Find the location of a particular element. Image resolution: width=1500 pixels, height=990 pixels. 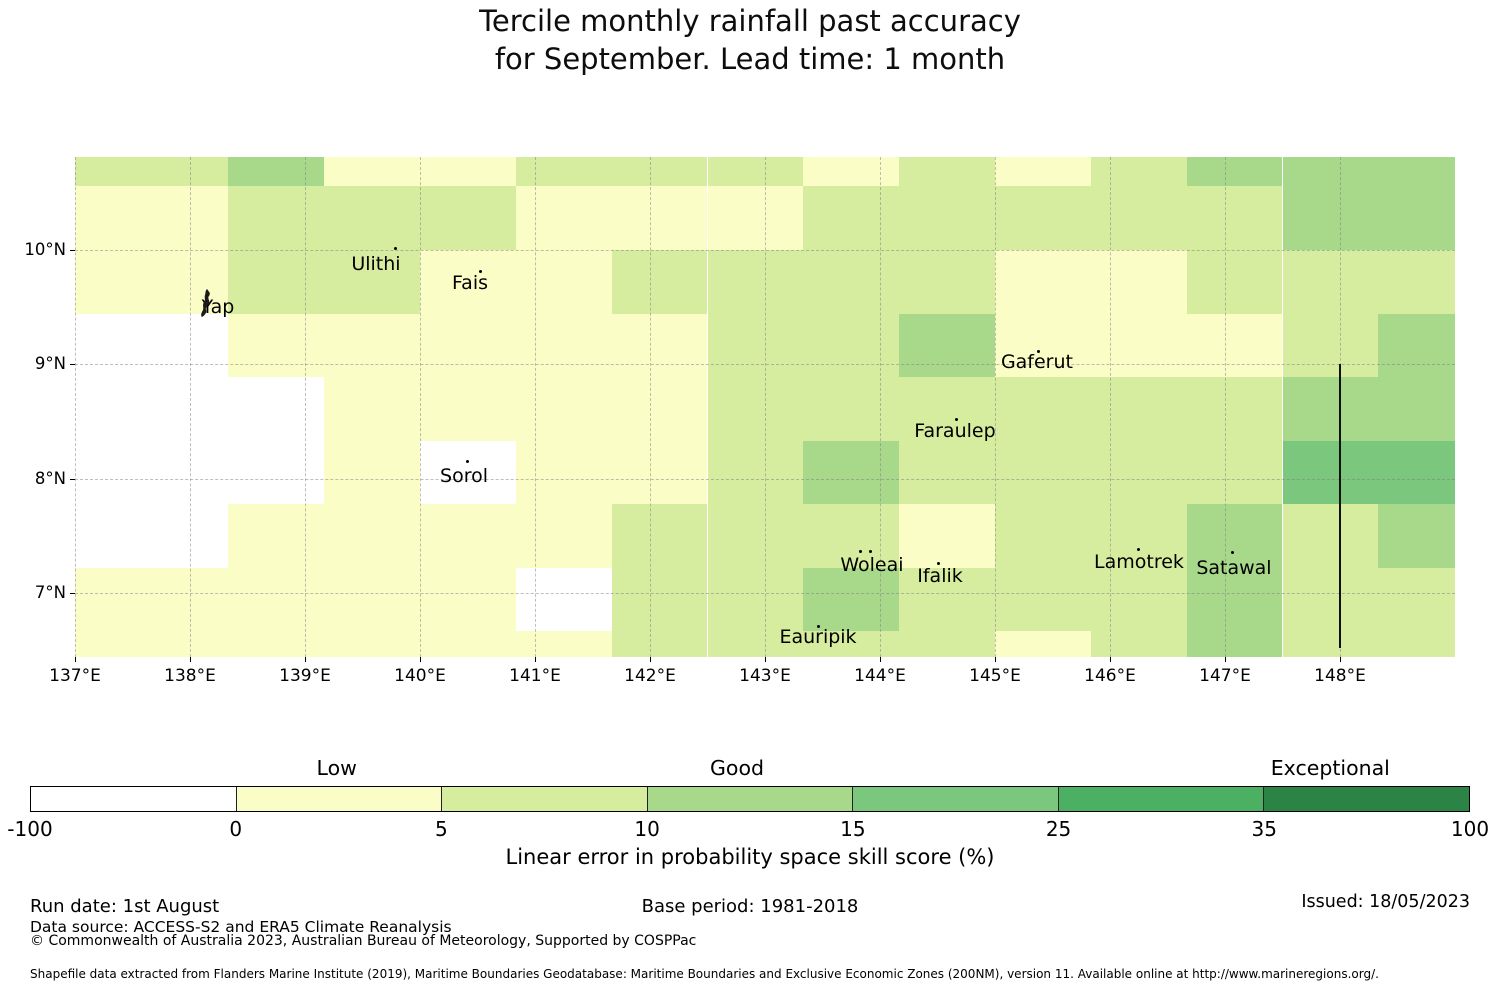

island-dot-fais is located at coordinates (480, 271).